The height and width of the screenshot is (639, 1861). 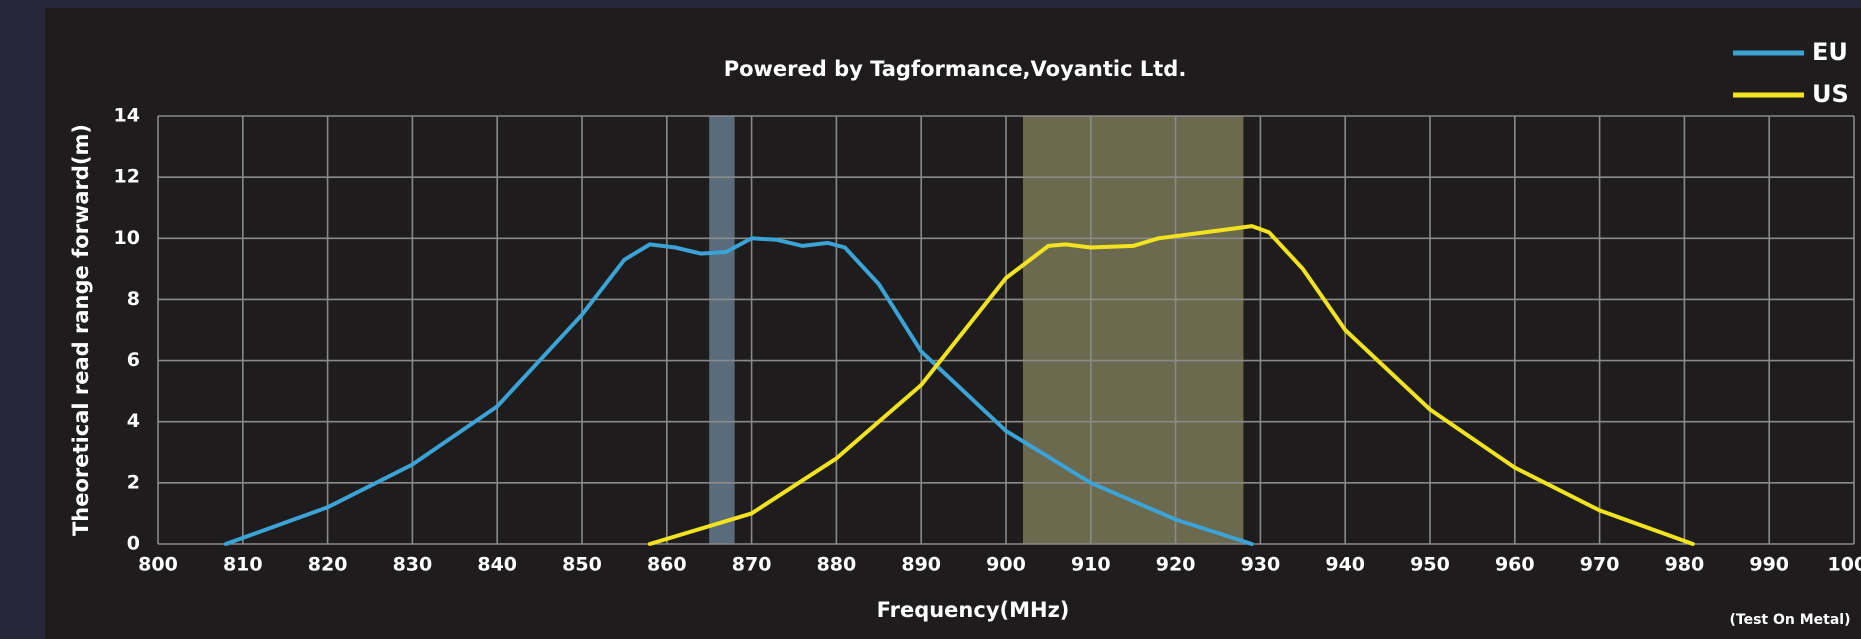 I want to click on chart-title: Powered by Tagformance,Voyantic Ltd., so click(x=955, y=69).